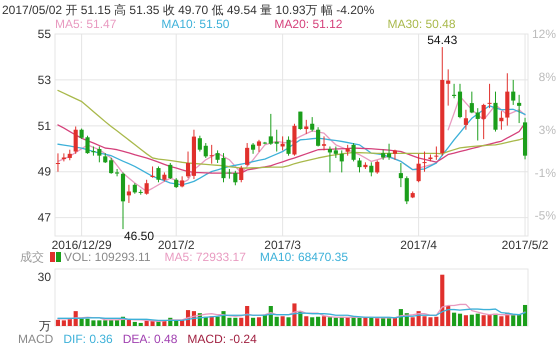 This screenshot has height=345, width=559. I want to click on y-axis-title: 万, so click(45, 326).